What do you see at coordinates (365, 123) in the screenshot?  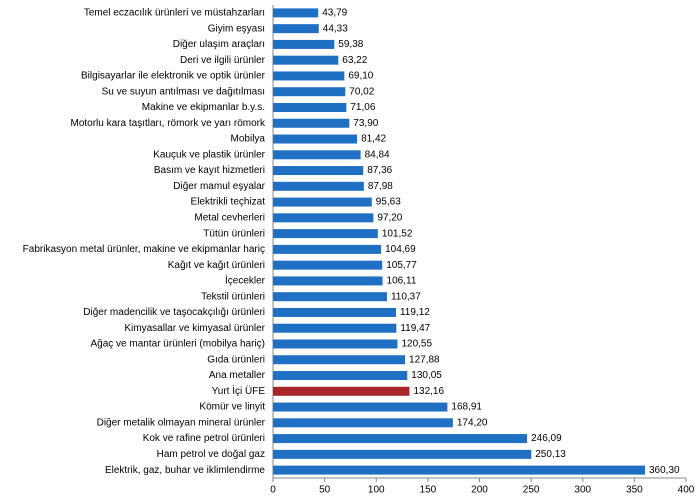 I see `value-label: 73,90` at bounding box center [365, 123].